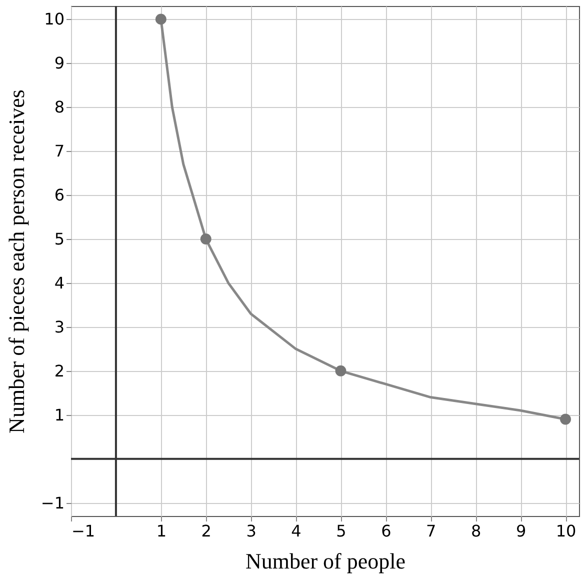 The height and width of the screenshot is (577, 585). What do you see at coordinates (59, 151) in the screenshot?
I see `y-tick-label: 7` at bounding box center [59, 151].